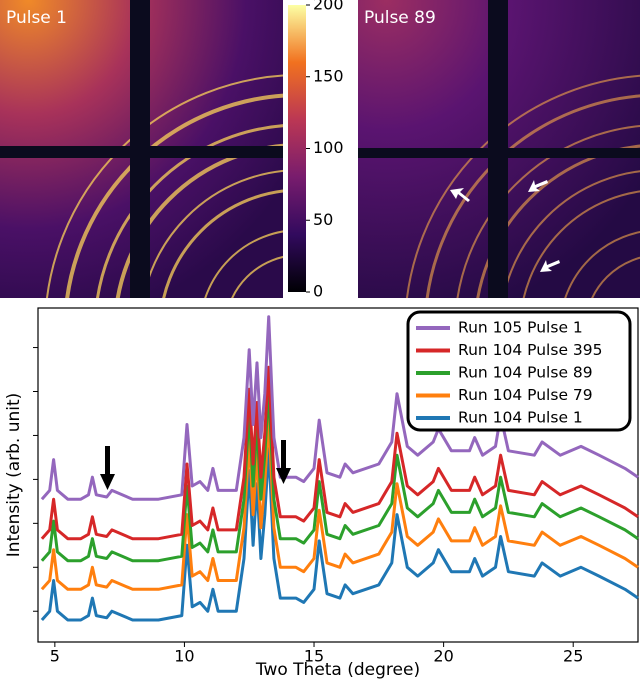 The height and width of the screenshot is (681, 640). What do you see at coordinates (573, 656) in the screenshot?
I see `x-tick-label: 25` at bounding box center [573, 656].